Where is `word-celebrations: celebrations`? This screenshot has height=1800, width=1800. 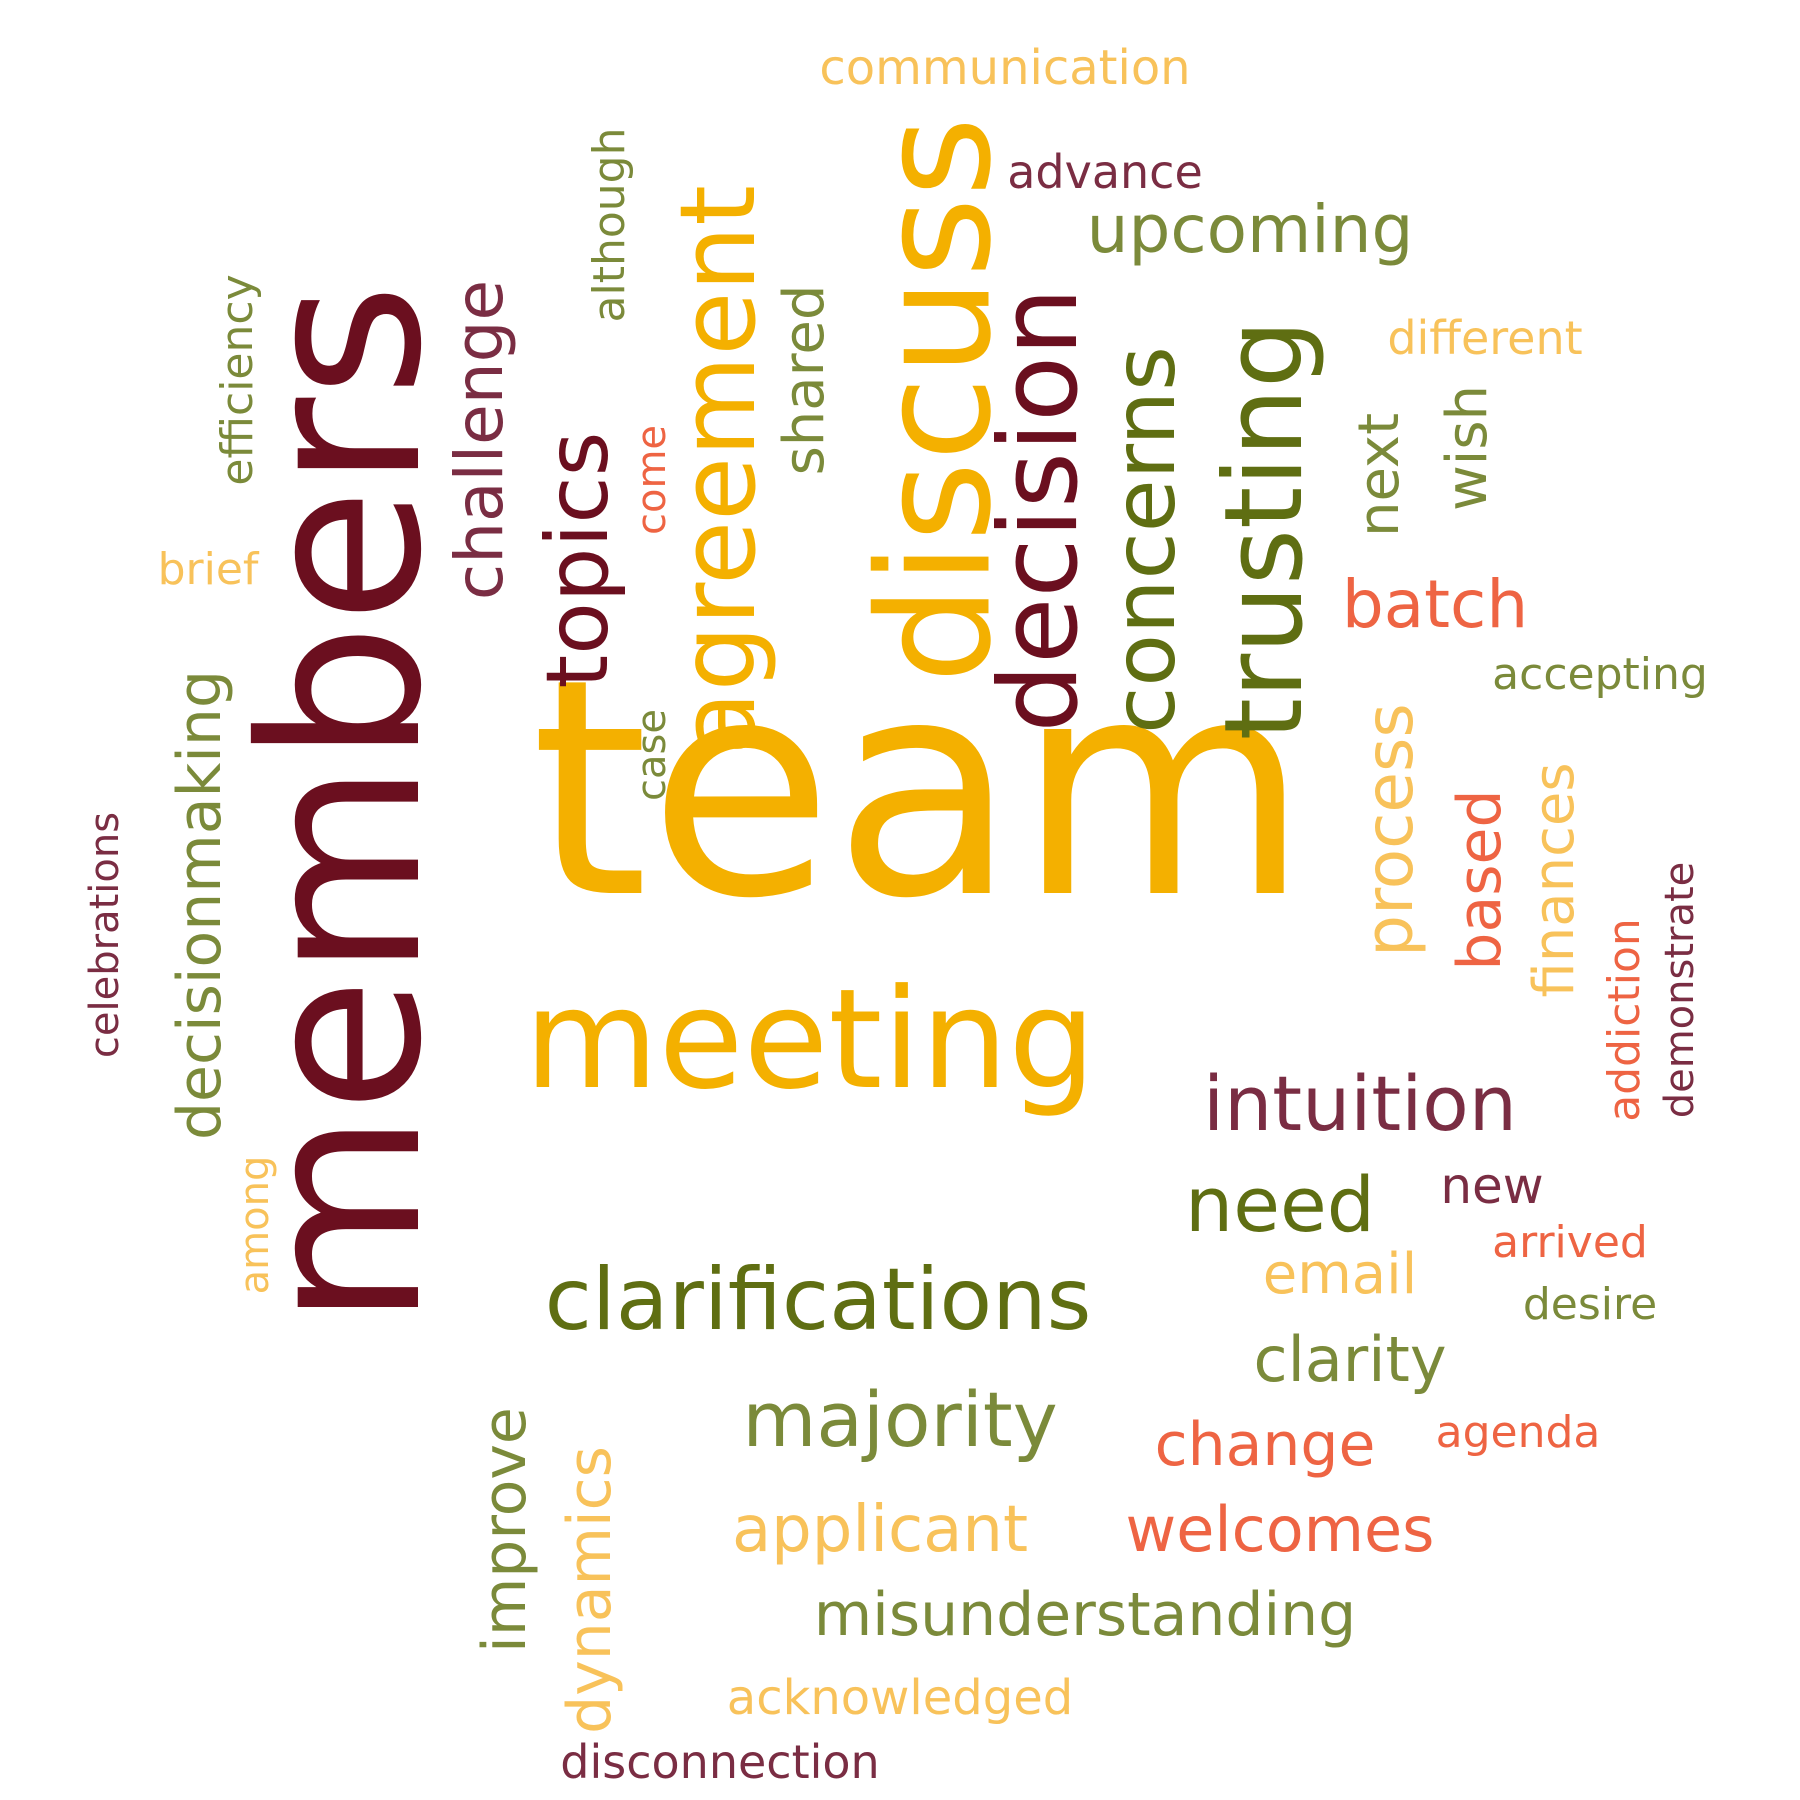
word-celebrations: celebrations is located at coordinates (105, 935).